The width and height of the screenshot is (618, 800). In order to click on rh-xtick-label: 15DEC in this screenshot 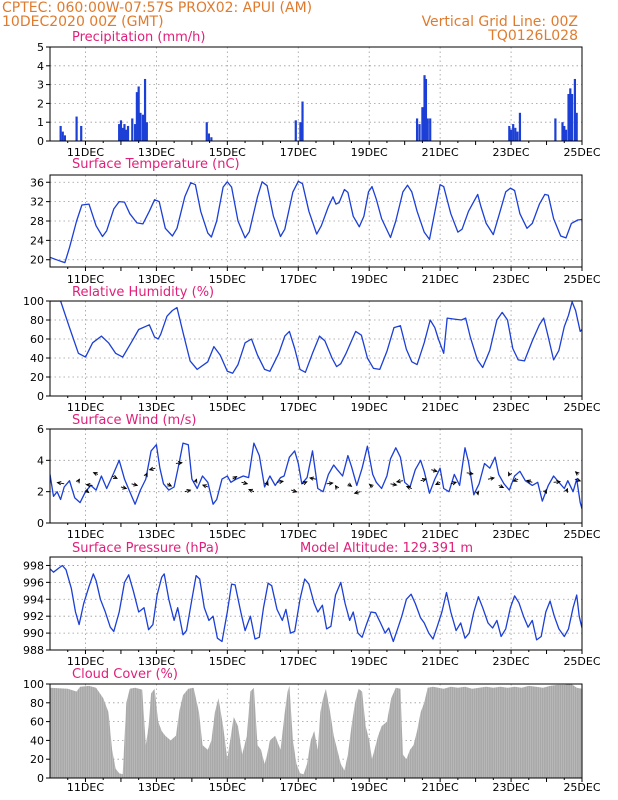, I will do `click(227, 407)`.